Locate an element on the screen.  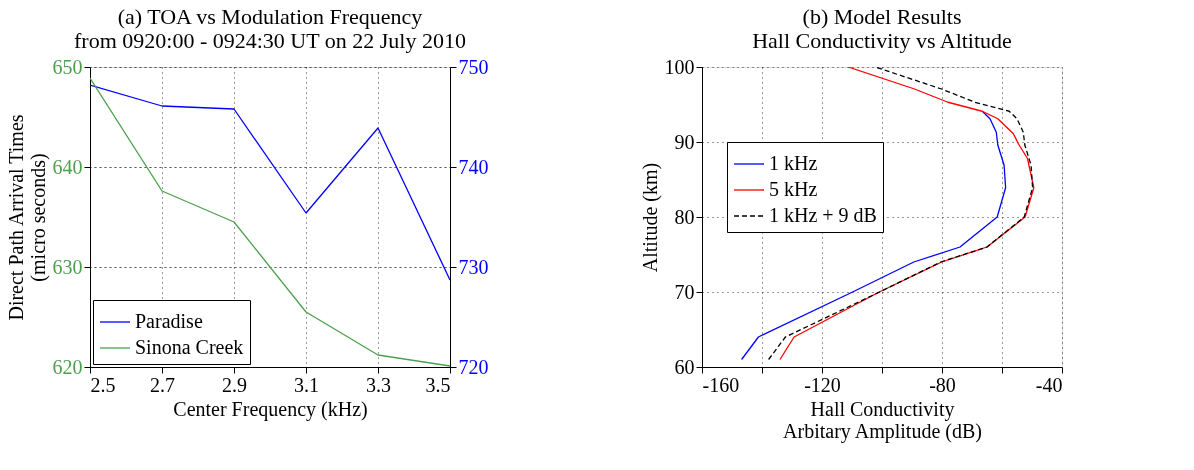
y-axis-title: Direct Path Arrival Times (micro seconds) is located at coordinates (27, 217).